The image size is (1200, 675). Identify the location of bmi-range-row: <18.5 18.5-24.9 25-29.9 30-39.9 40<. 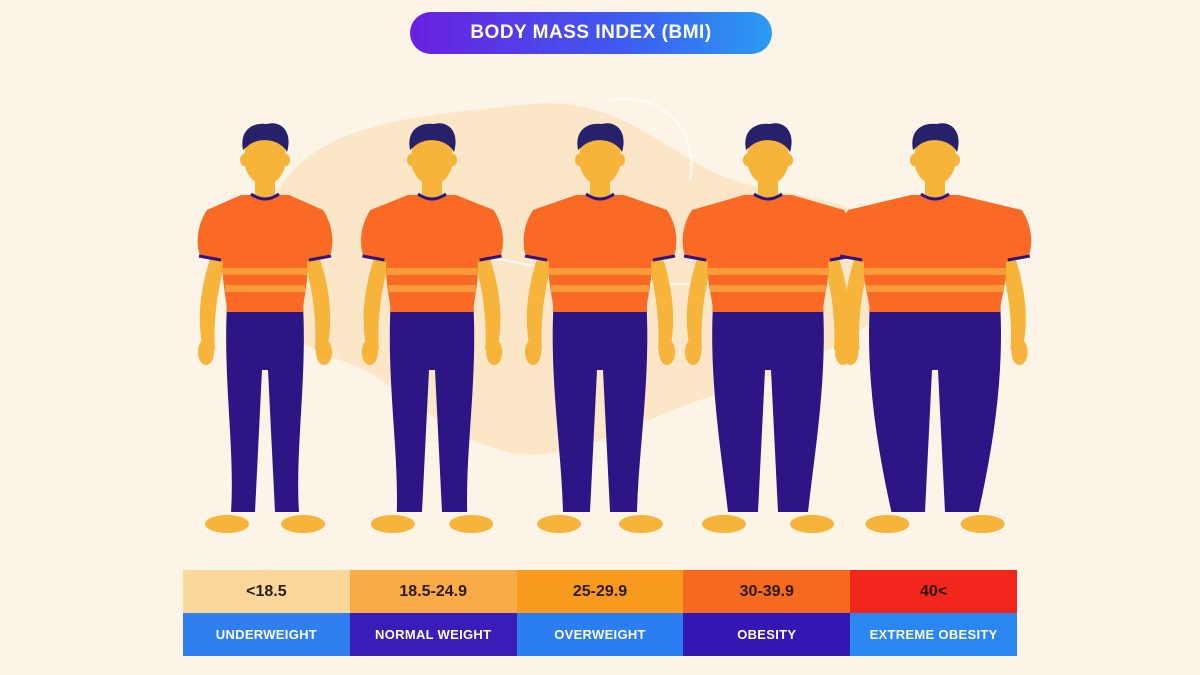
(600, 591).